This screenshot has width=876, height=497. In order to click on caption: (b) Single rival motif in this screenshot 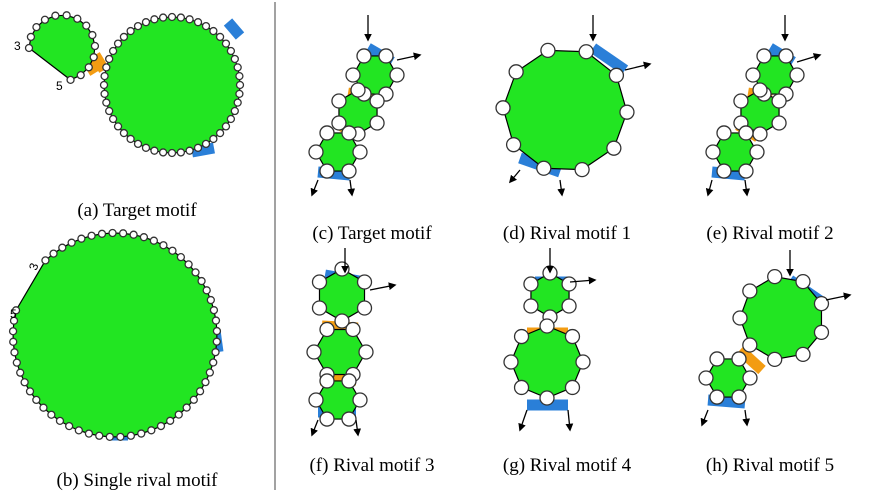, I will do `click(138, 480)`.